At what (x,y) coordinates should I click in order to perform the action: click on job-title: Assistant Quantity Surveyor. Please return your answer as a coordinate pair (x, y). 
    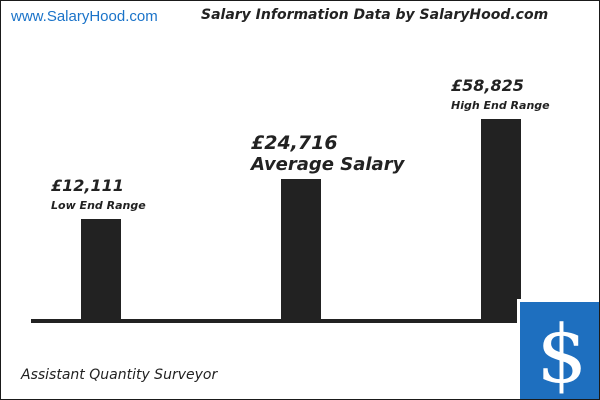
    Looking at the image, I should click on (119, 375).